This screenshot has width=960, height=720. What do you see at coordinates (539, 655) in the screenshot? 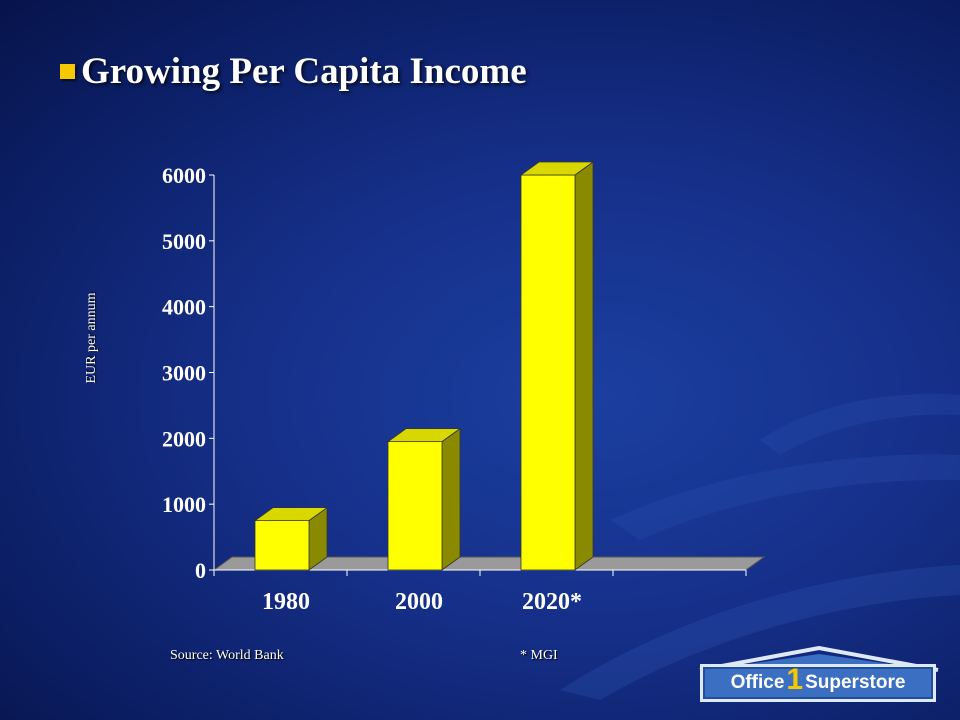
I see `footnote: * MGI` at bounding box center [539, 655].